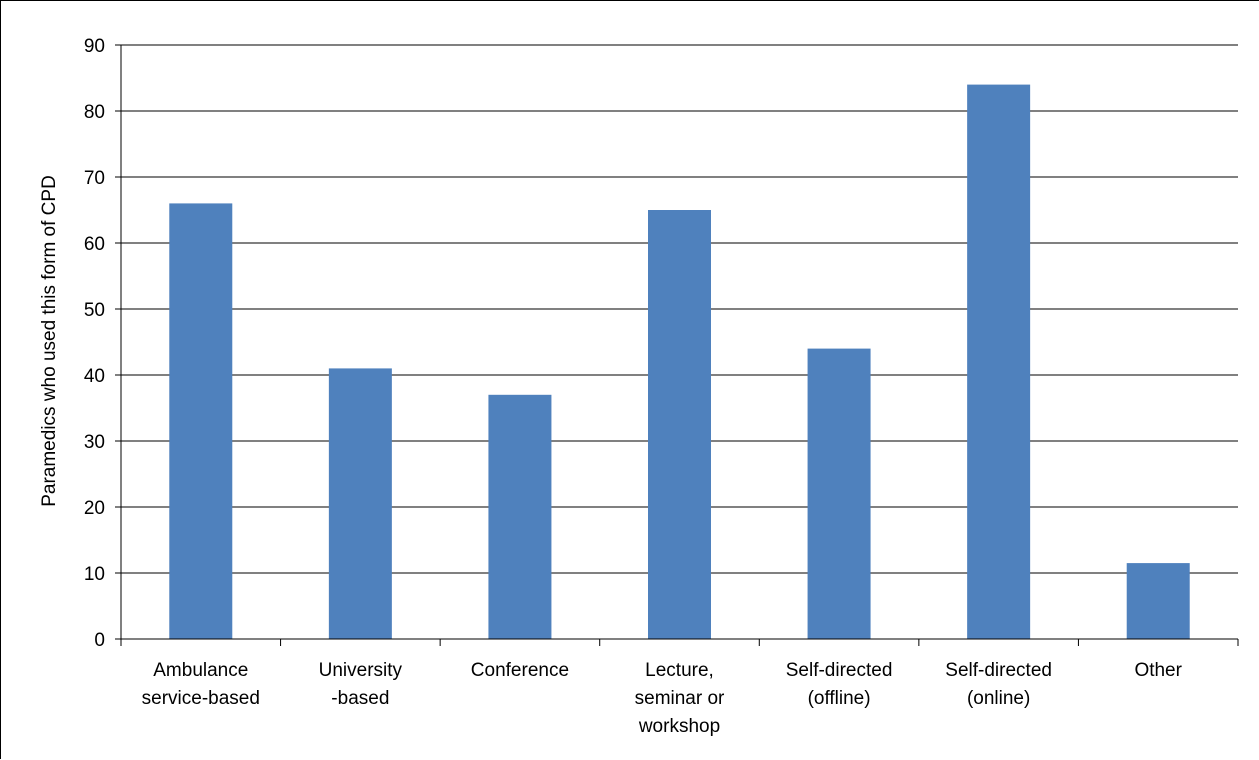  I want to click on y-tick-label: 90, so click(94, 46).